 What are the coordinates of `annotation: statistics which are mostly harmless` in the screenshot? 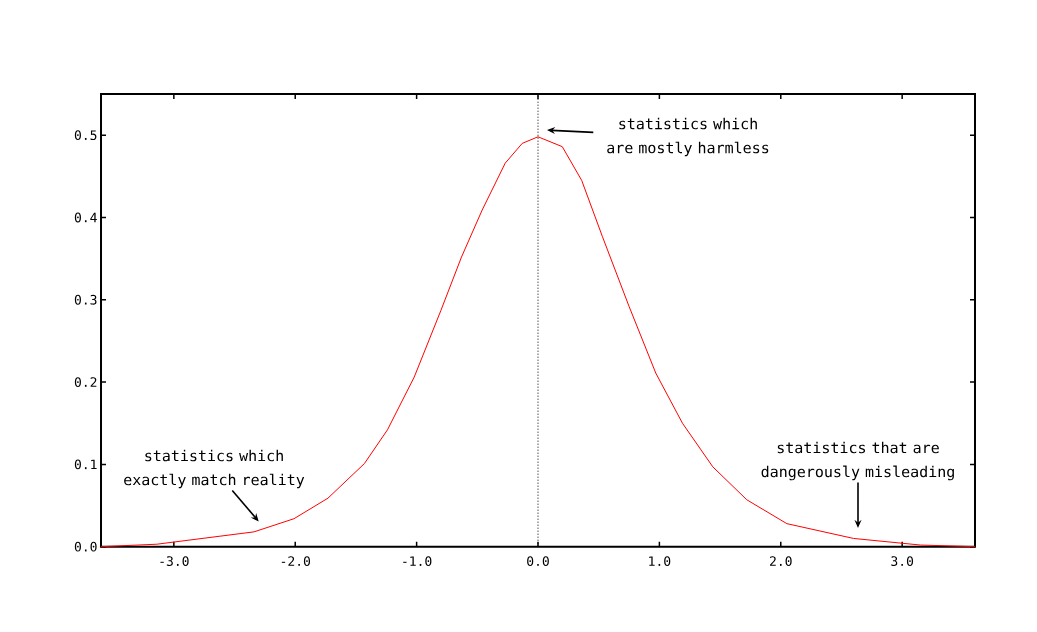 It's located at (688, 137).